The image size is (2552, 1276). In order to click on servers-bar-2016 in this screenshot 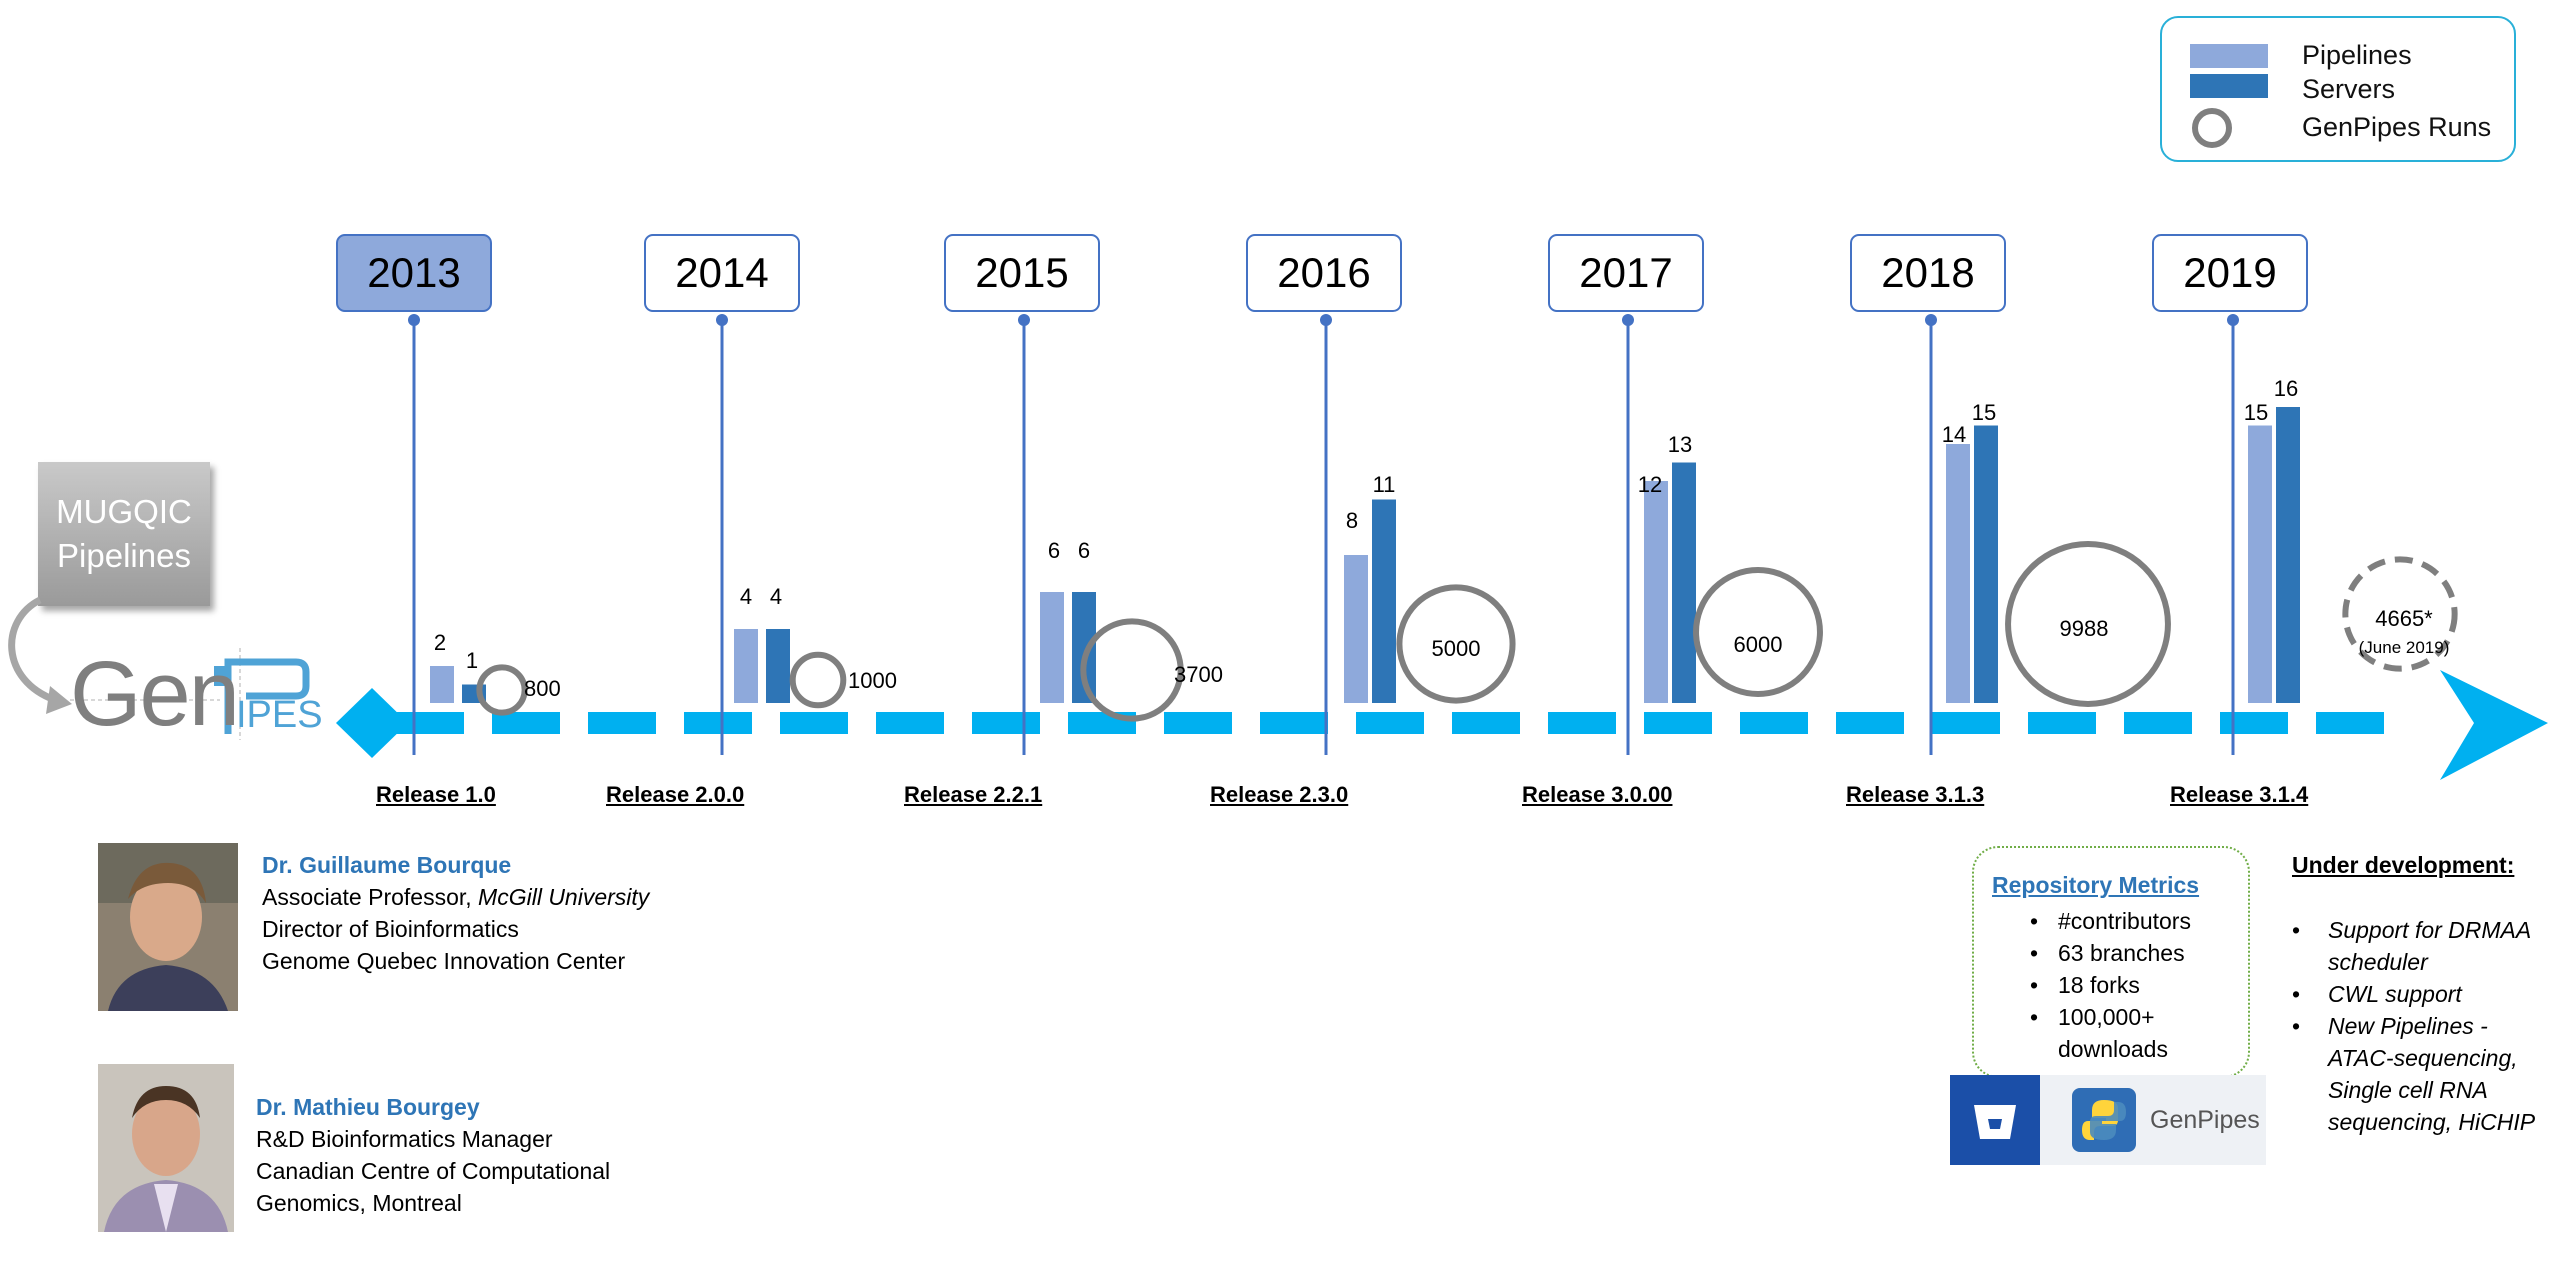, I will do `click(1384, 601)`.